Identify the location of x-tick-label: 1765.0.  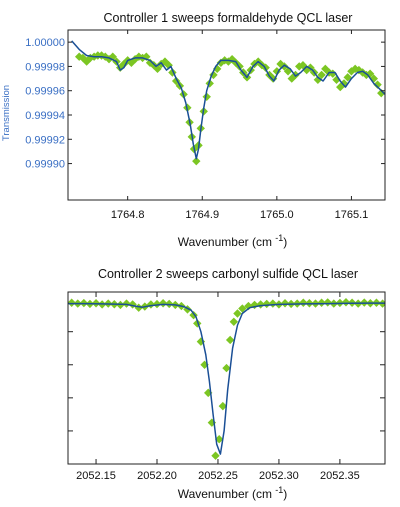
(277, 215).